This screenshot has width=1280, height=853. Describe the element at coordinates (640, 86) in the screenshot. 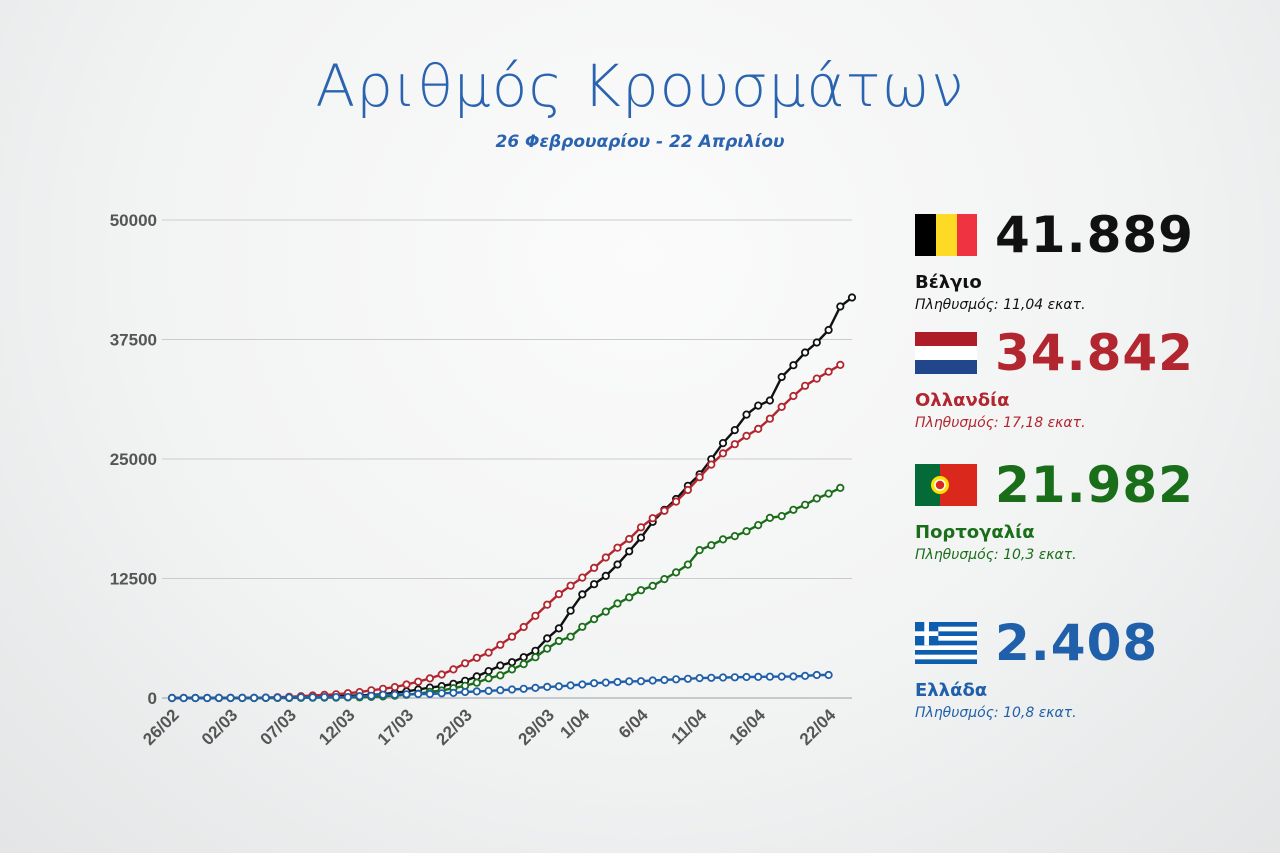

I see `chart-title: Αριθμός Κρουσμάτων` at that location.